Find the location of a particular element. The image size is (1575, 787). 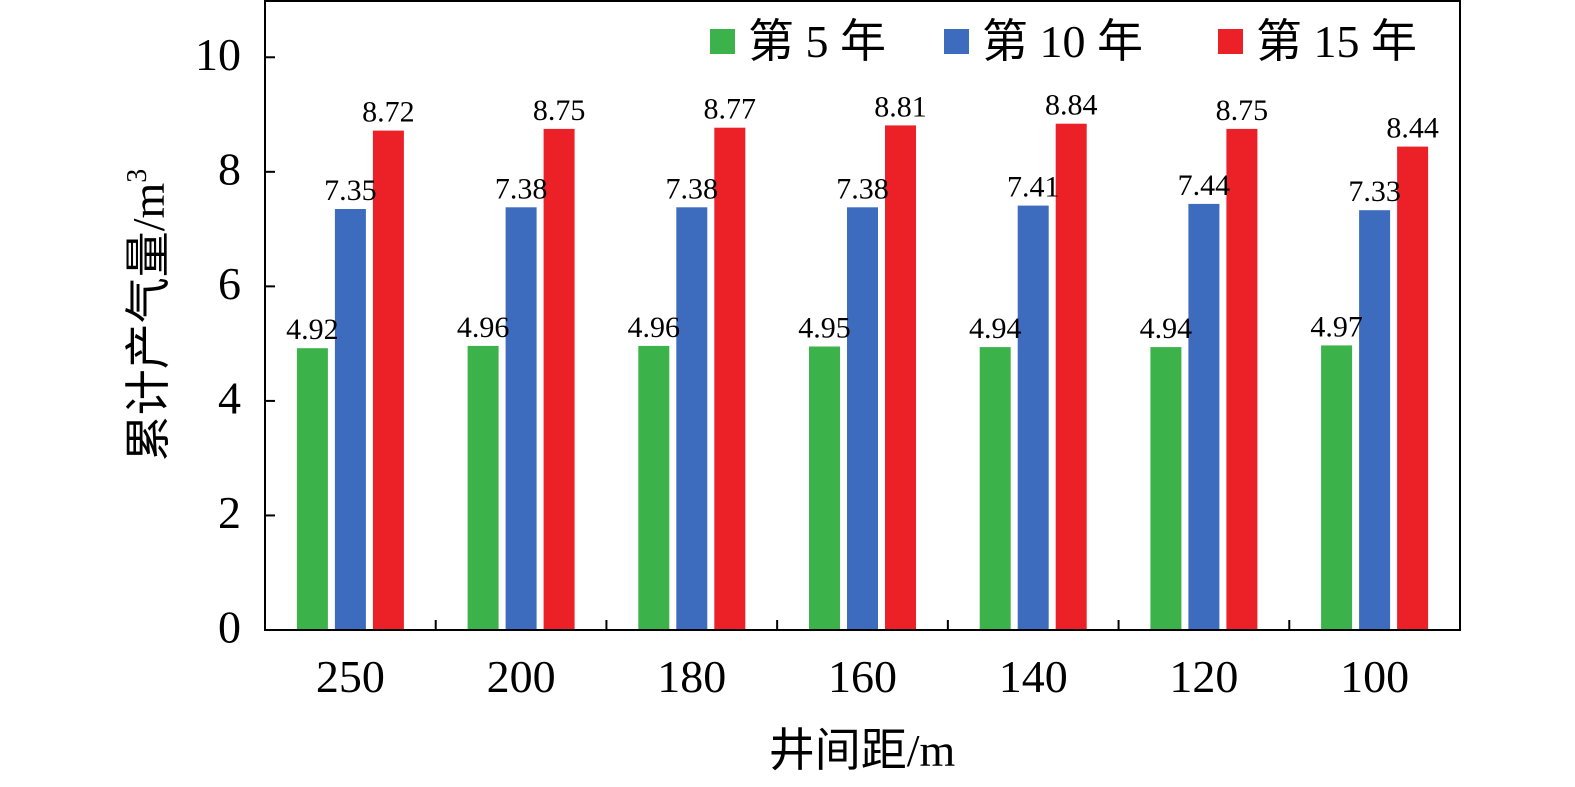

data-label-100-series-3: 8.44 is located at coordinates (1412, 128).